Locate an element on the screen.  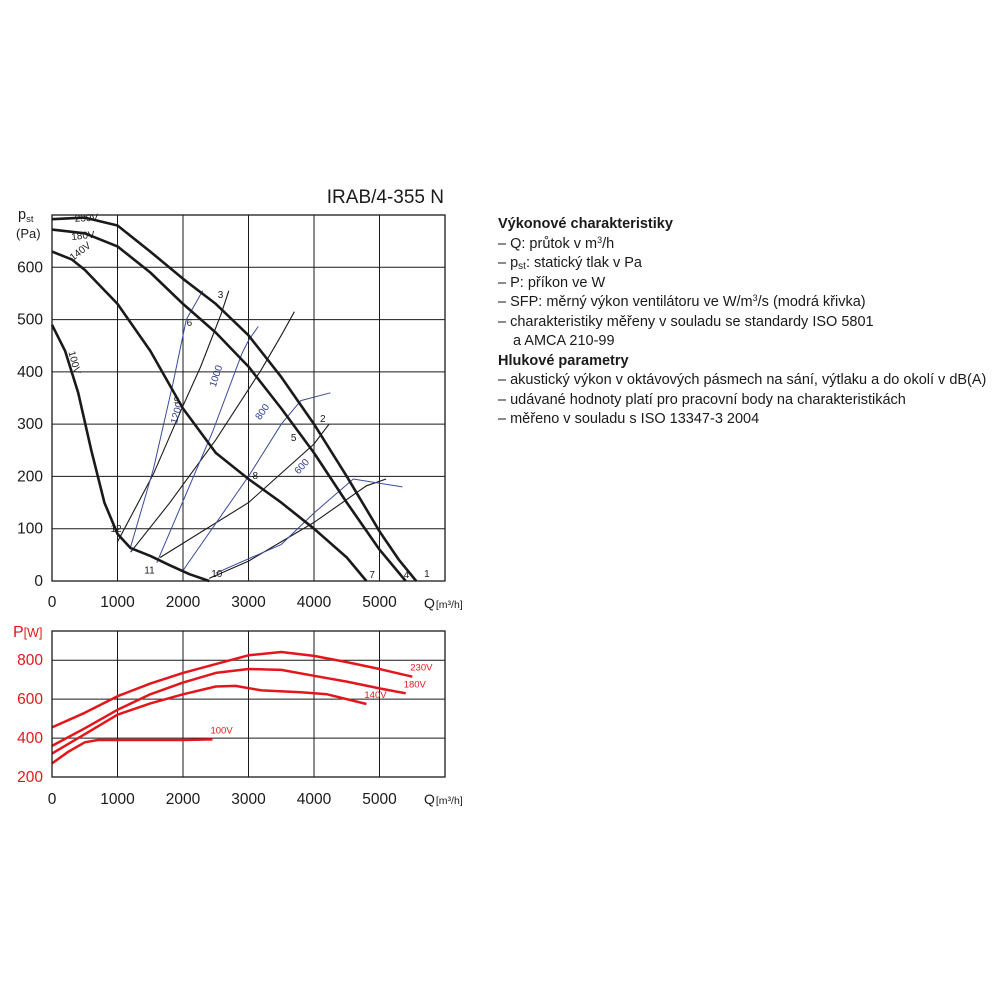
pressure-grid is located at coordinates (248, 398).